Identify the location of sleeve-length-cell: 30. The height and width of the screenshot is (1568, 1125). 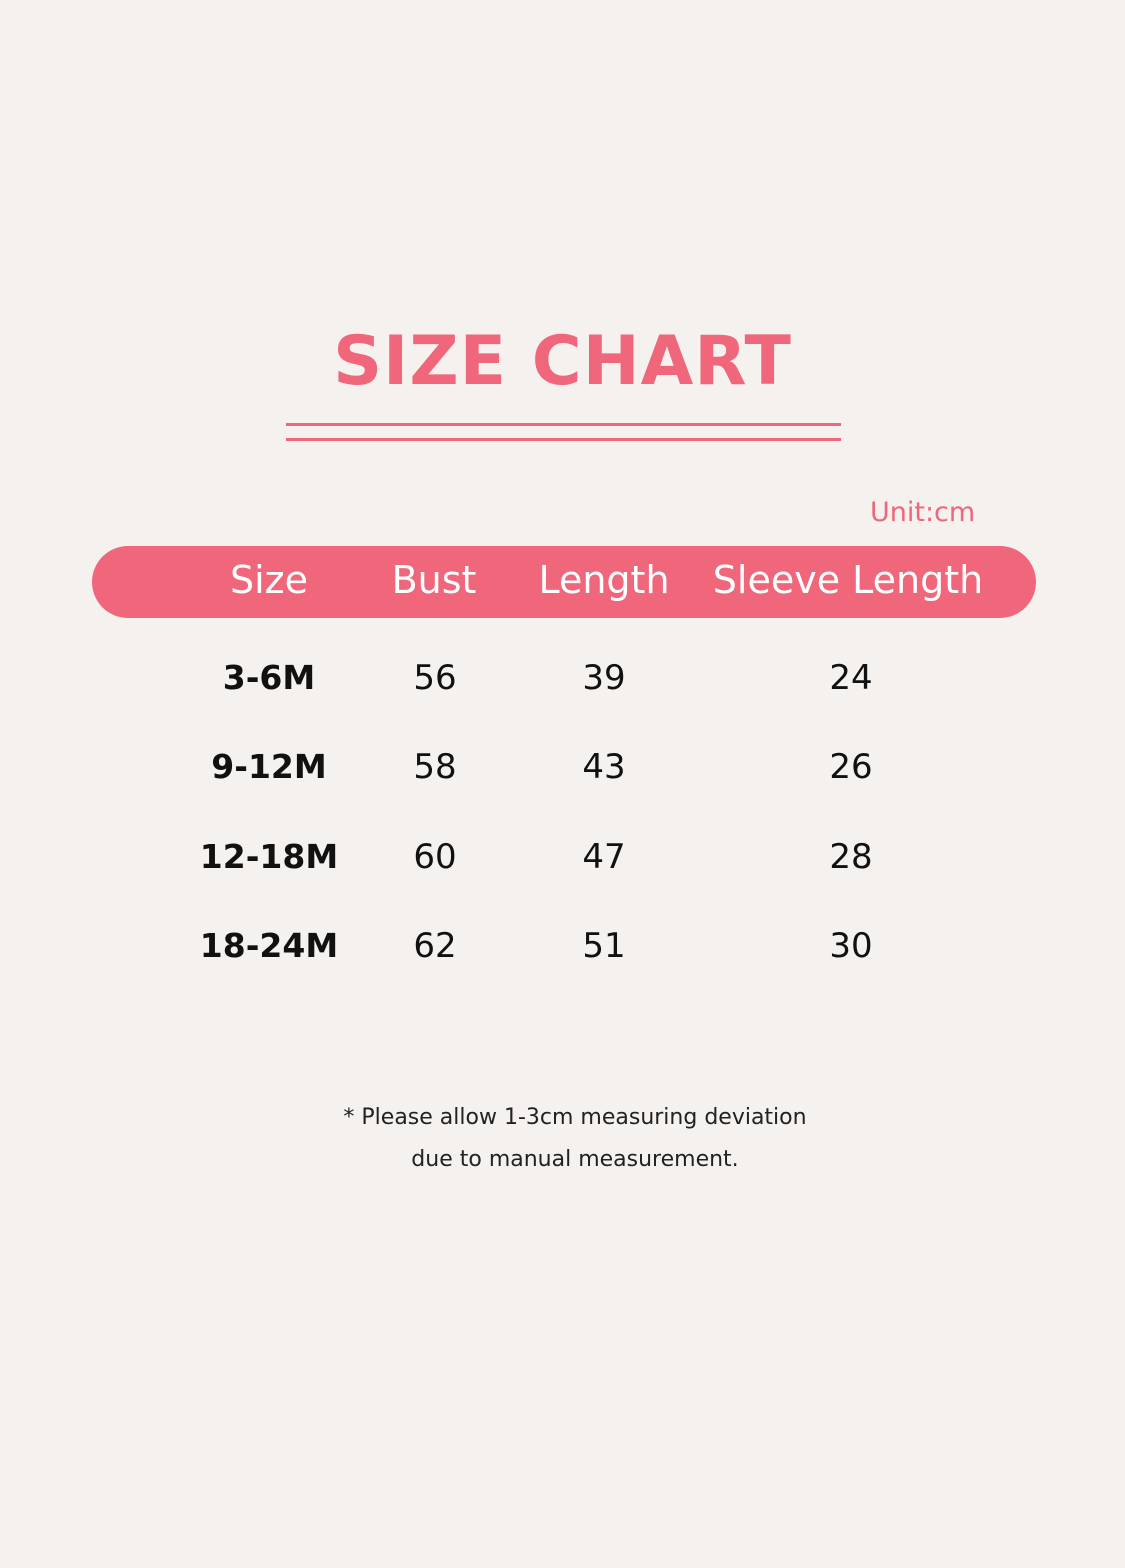
(851, 946).